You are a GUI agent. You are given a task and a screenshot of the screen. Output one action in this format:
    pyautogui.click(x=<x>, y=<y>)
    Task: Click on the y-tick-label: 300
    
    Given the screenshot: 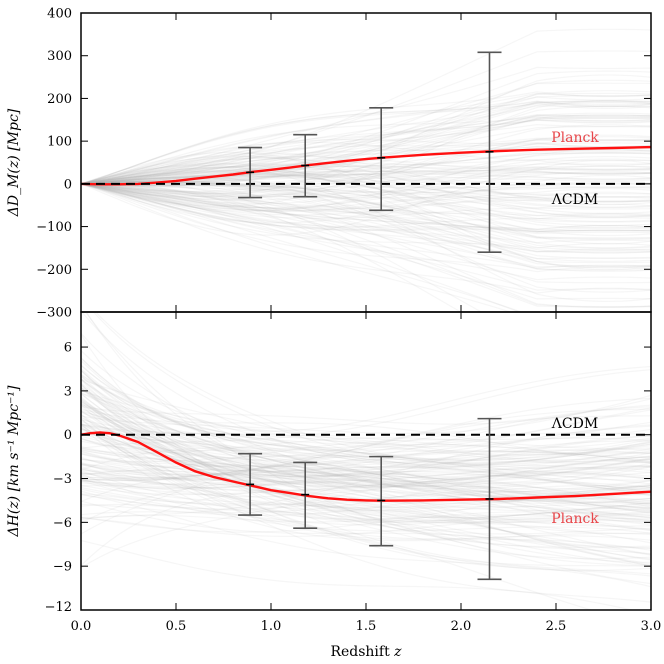 What is the action you would take?
    pyautogui.click(x=59, y=56)
    